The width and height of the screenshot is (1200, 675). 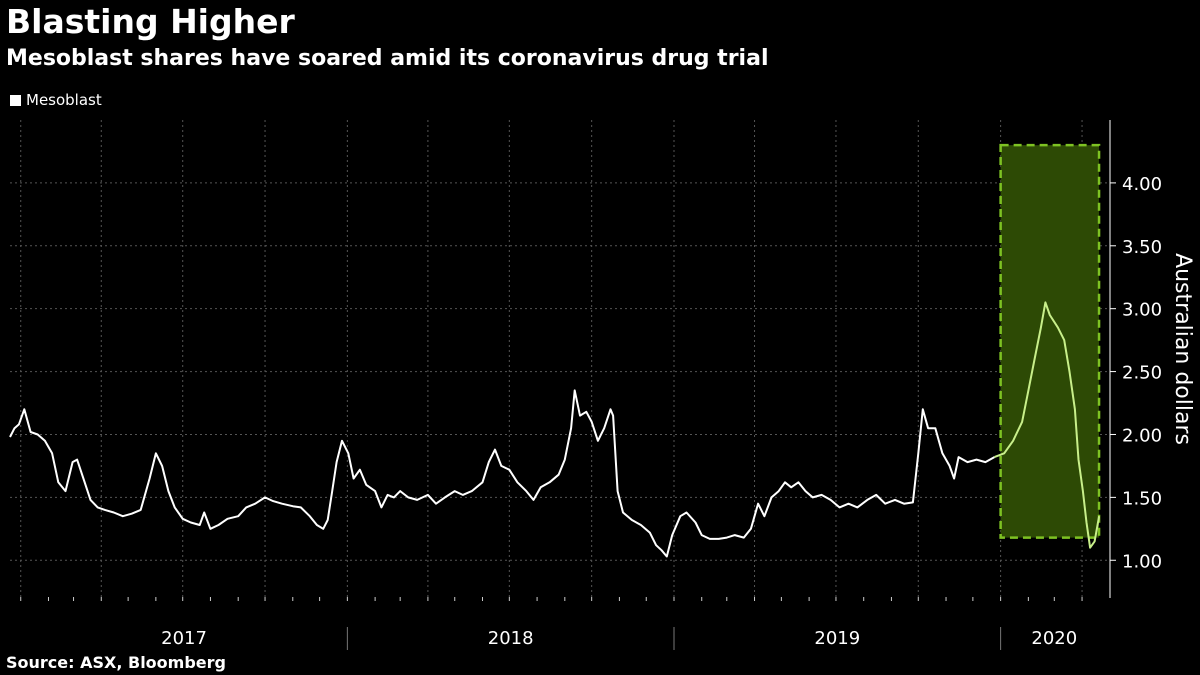 I want to click on x-tick-label: 2019, so click(x=837, y=638).